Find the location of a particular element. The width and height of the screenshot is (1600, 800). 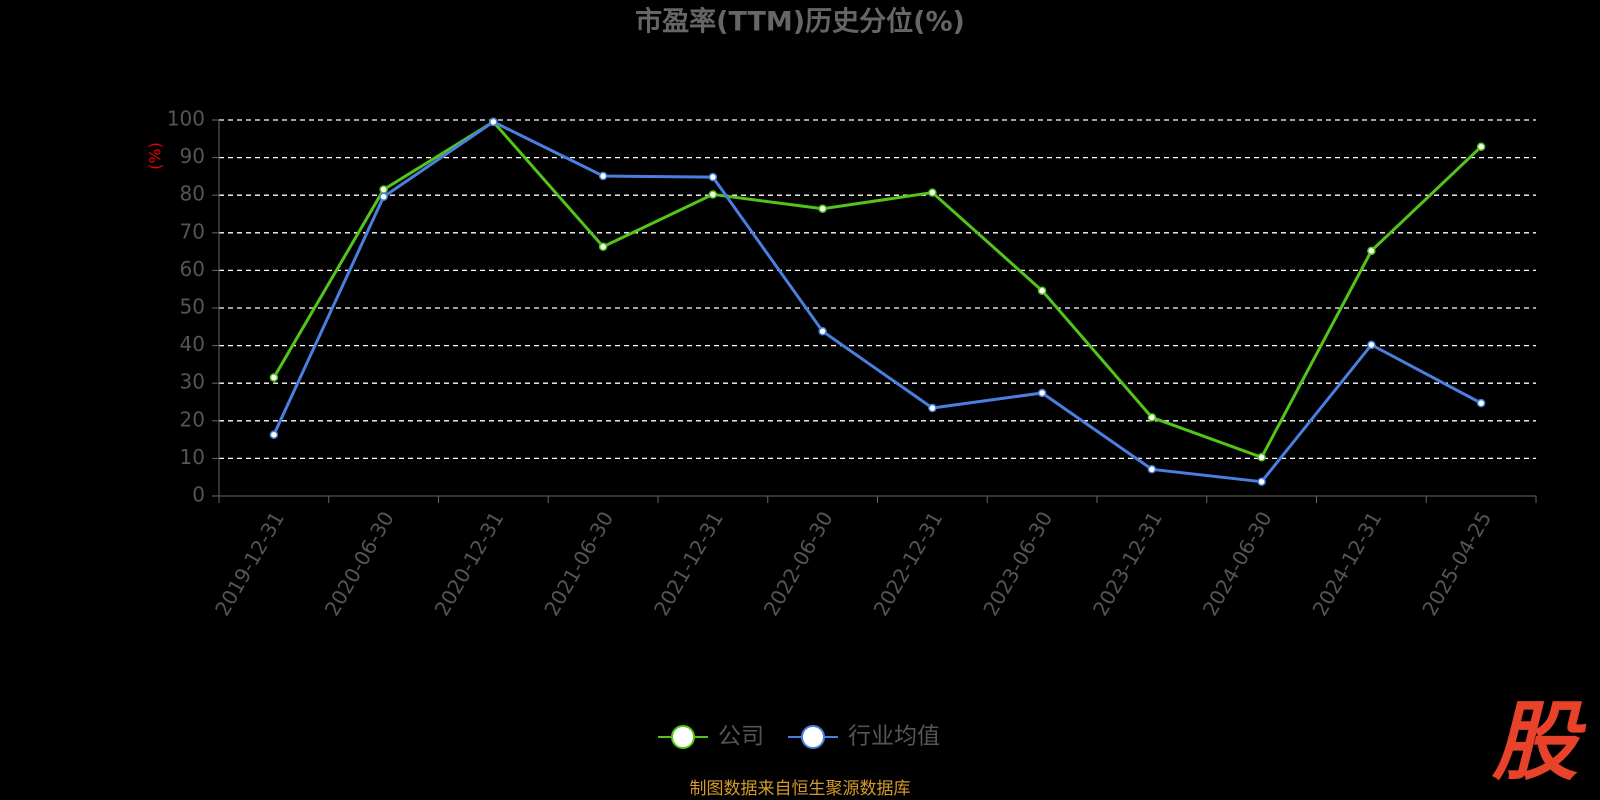

y-tick-label: 50 is located at coordinates (192, 307).